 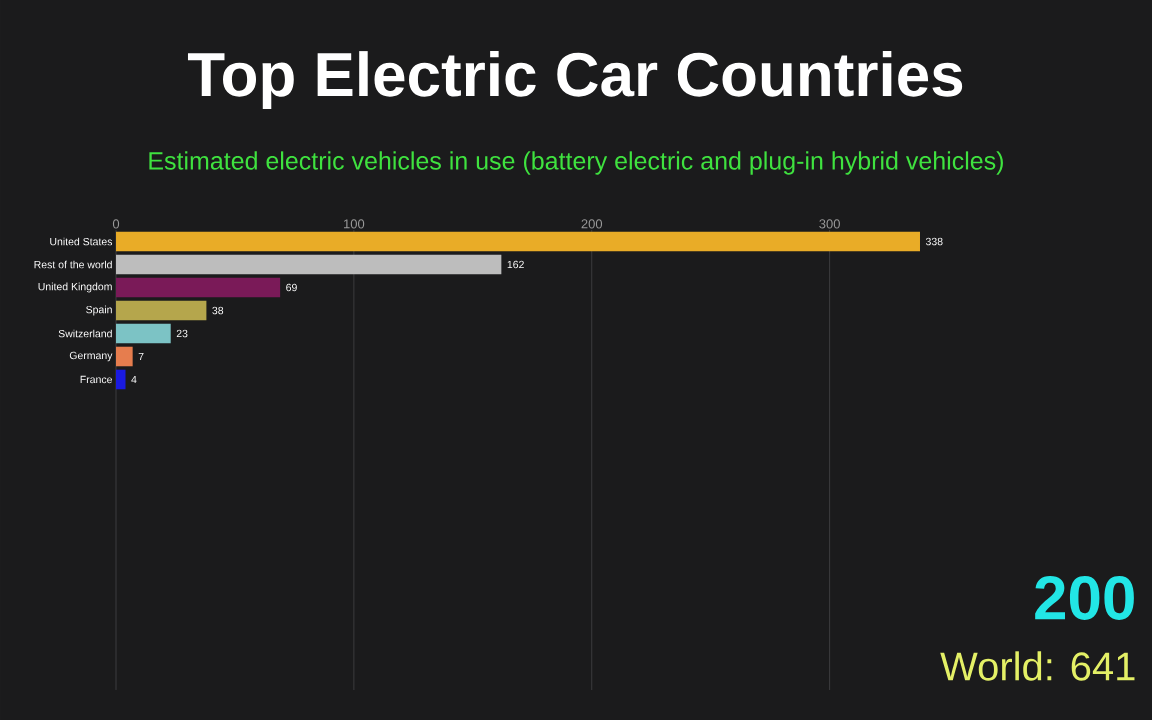 What do you see at coordinates (291, 287) in the screenshot?
I see `data-label: 69` at bounding box center [291, 287].